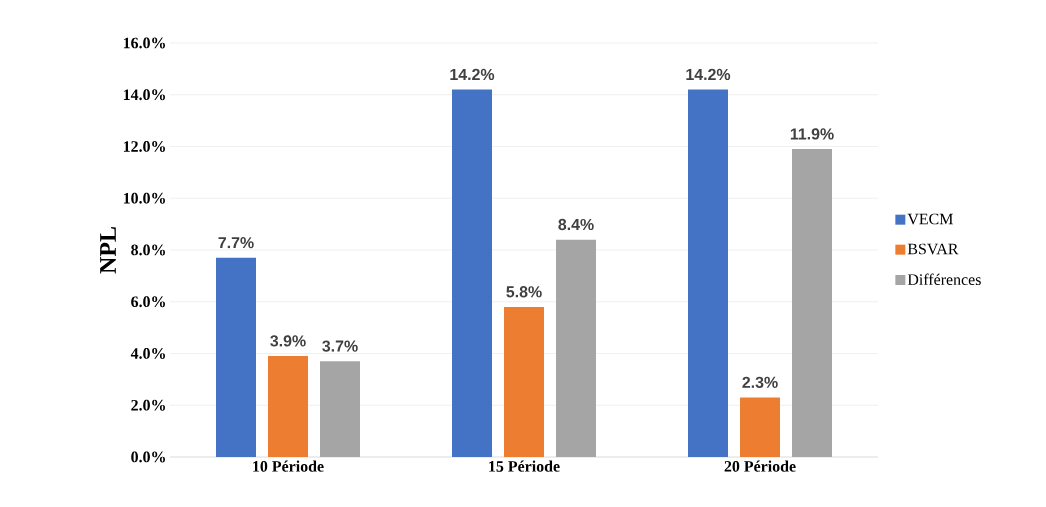 Image resolution: width=1046 pixels, height=507 pixels. I want to click on x-tick-label: 15 Période, so click(524, 466).